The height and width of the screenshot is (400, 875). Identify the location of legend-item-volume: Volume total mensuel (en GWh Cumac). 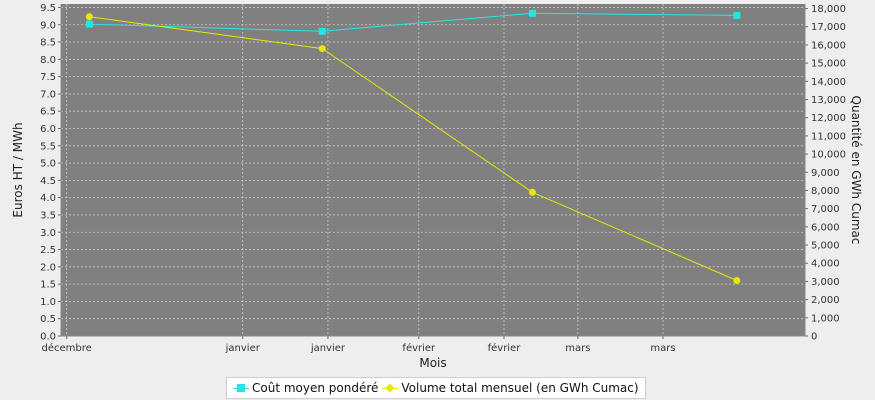
(510, 388).